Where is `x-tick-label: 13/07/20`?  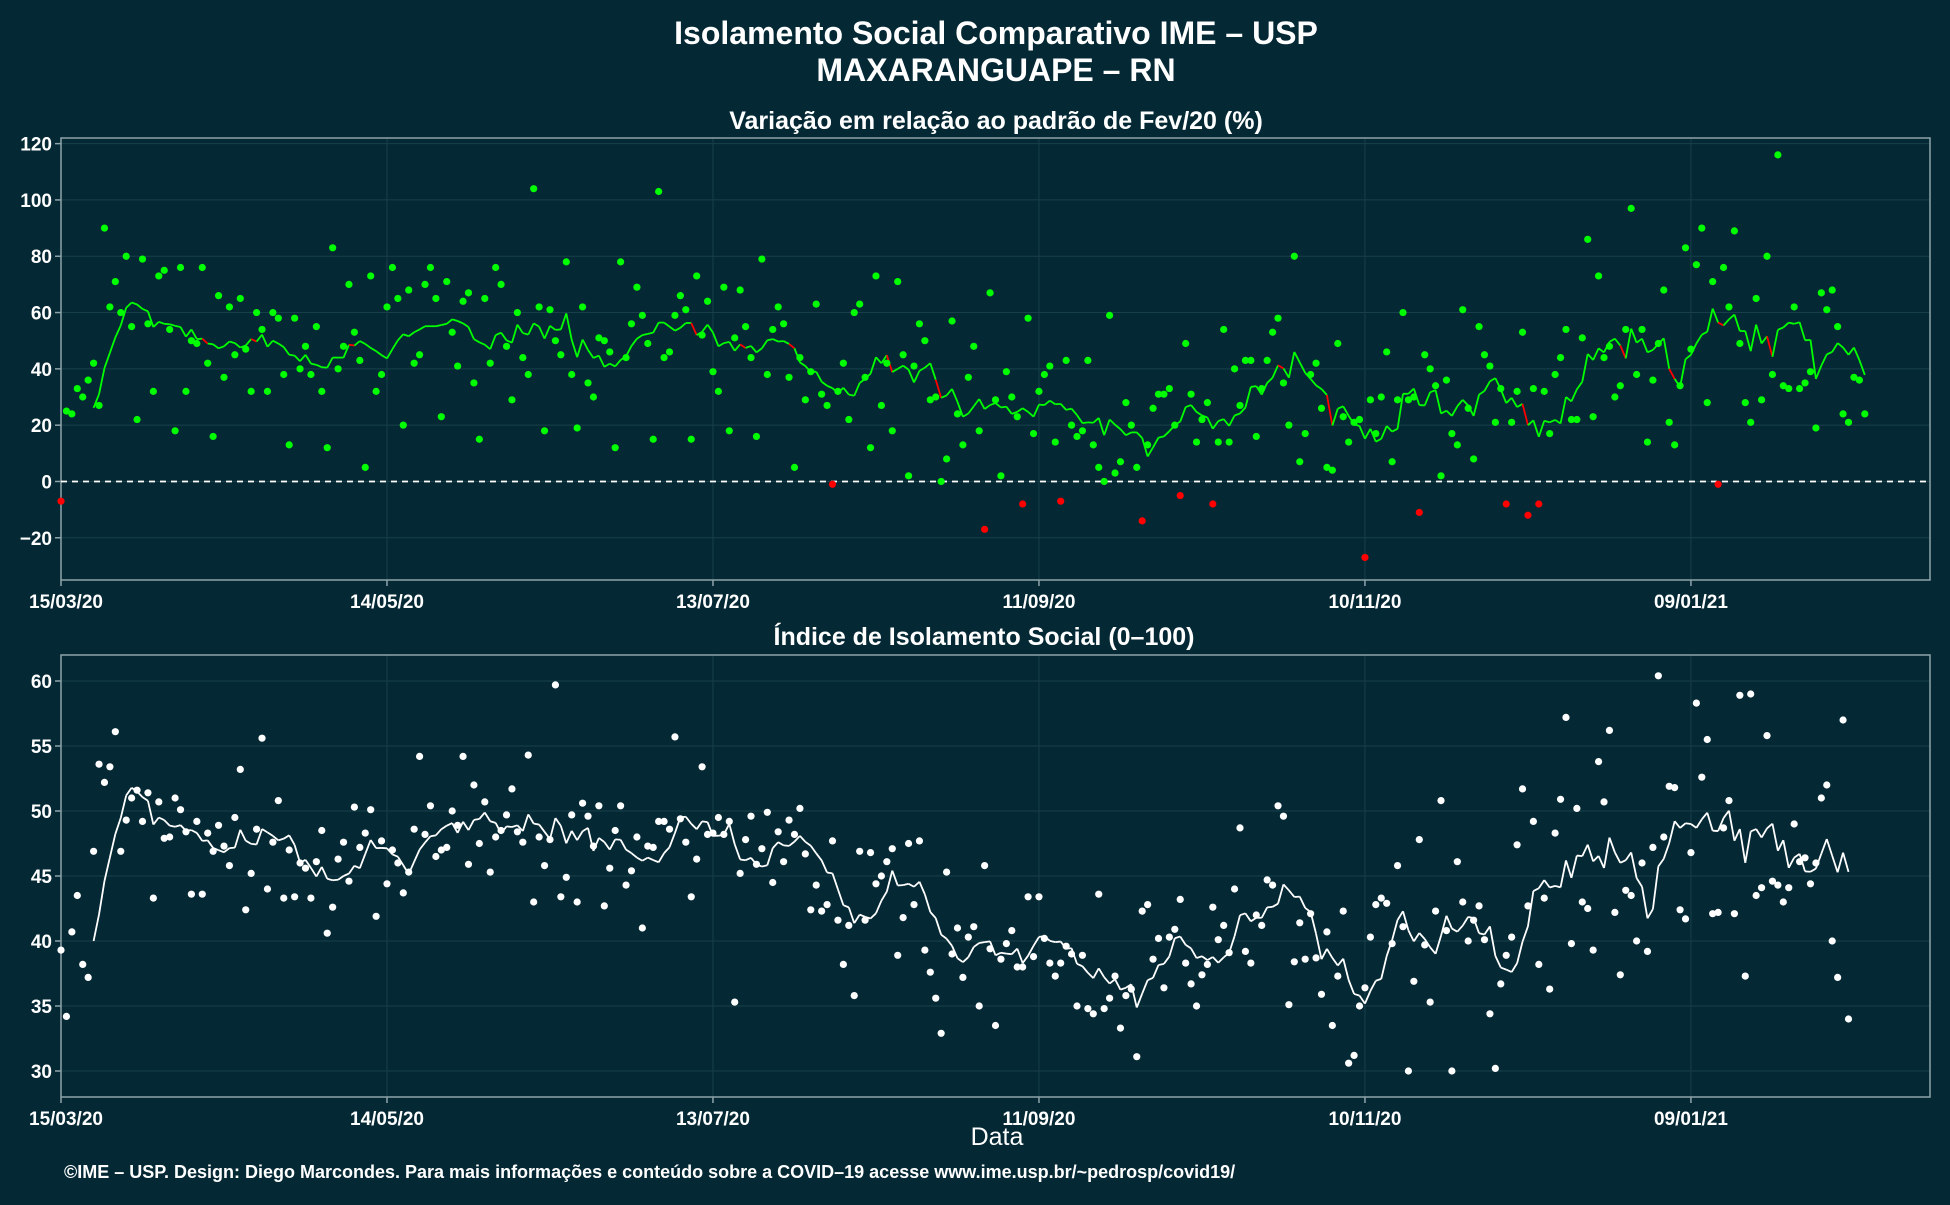
x-tick-label: 13/07/20 is located at coordinates (713, 1119).